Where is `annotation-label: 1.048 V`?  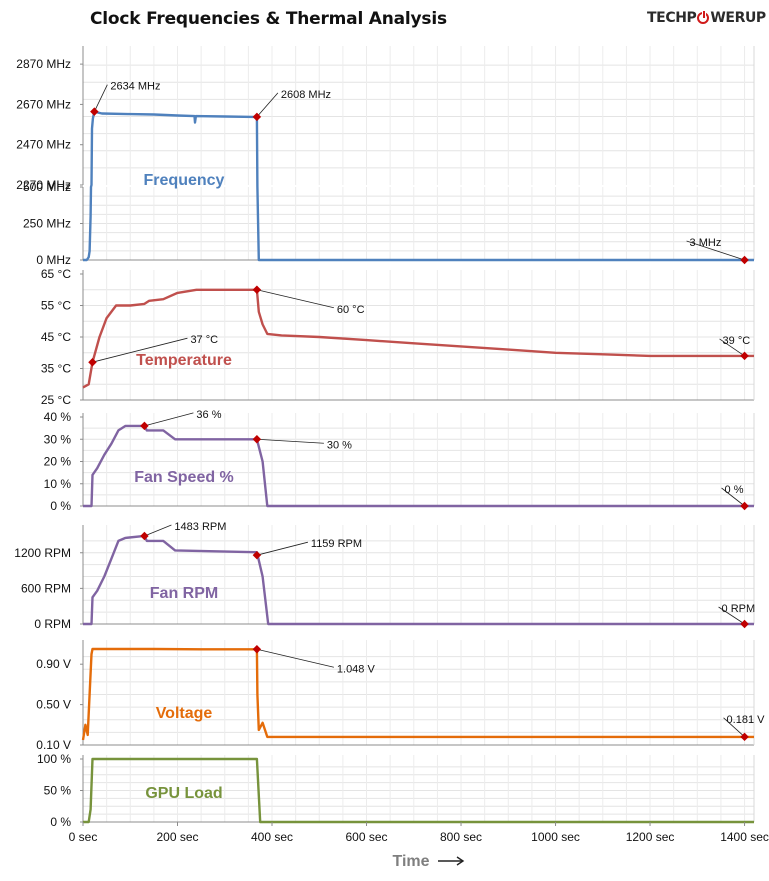 annotation-label: 1.048 V is located at coordinates (356, 669).